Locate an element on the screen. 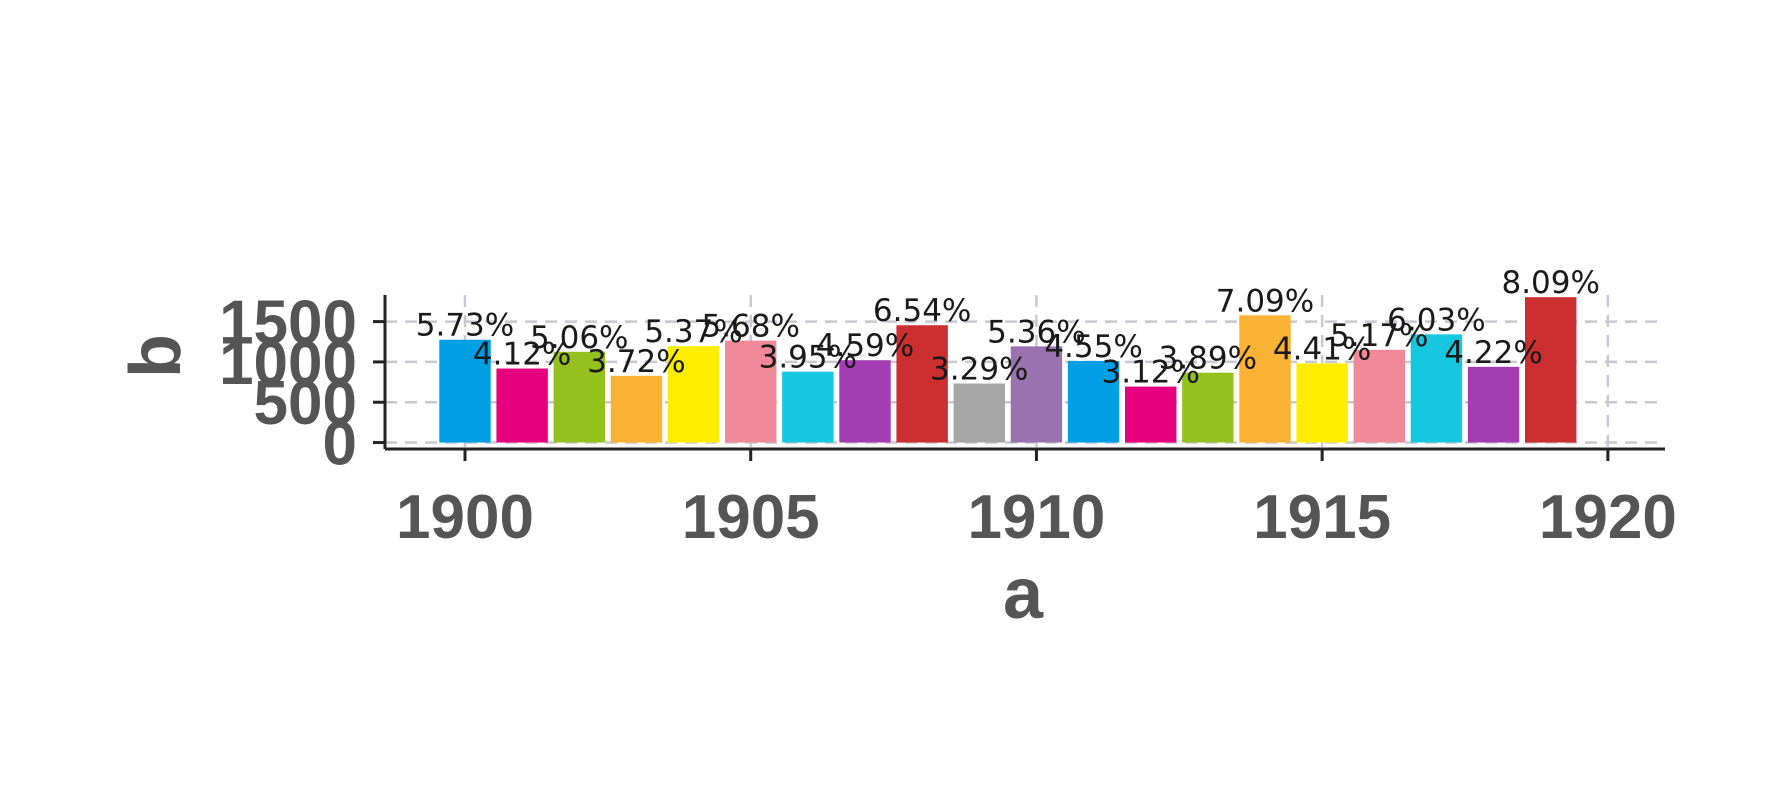  x-tick-label-1910: 1910 is located at coordinates (1036, 517).